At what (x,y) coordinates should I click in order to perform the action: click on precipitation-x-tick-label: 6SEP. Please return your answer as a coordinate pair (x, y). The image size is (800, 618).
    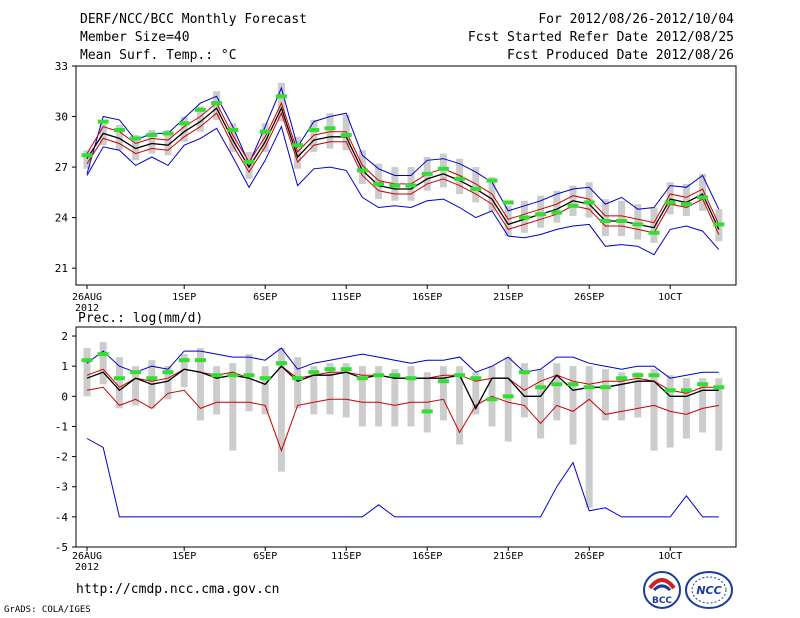
    Looking at the image, I should click on (265, 556).